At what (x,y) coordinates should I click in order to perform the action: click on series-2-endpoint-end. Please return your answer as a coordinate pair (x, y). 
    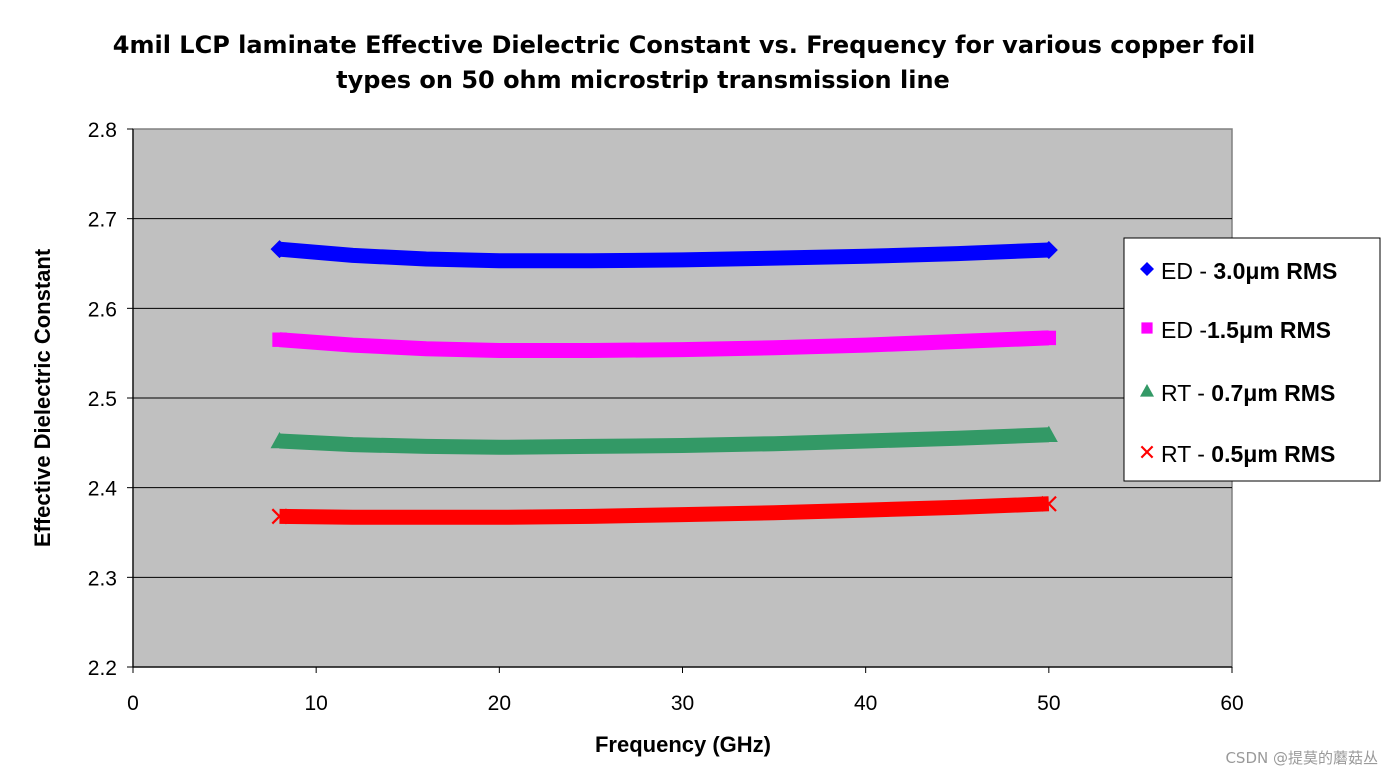
    Looking at the image, I should click on (1049, 338).